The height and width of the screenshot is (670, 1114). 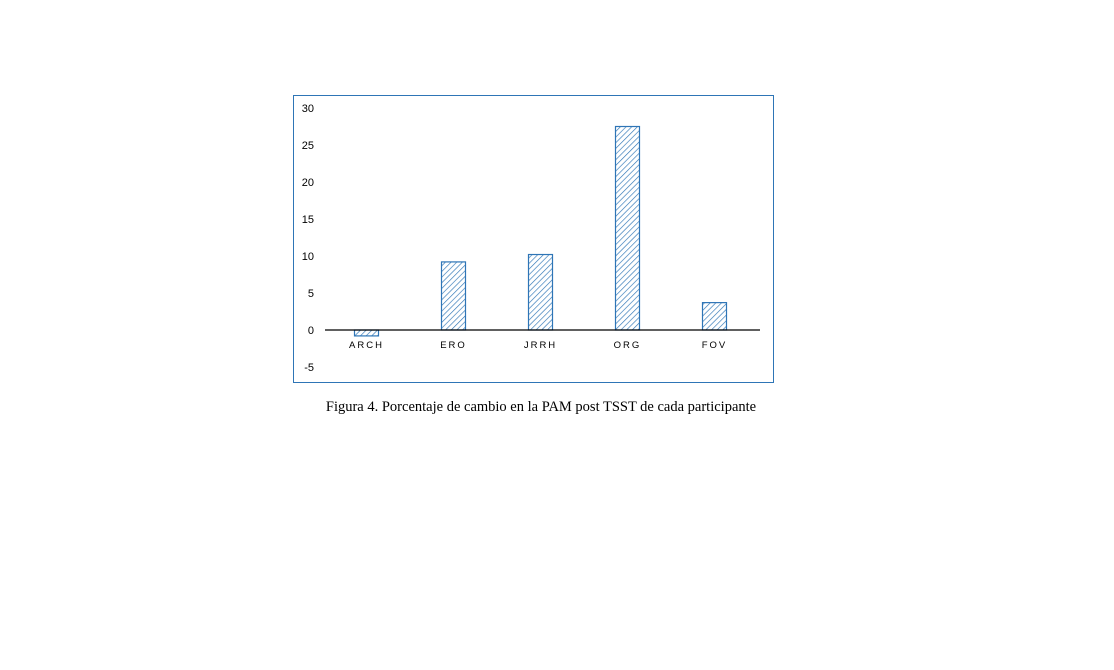 What do you see at coordinates (453, 345) in the screenshot?
I see `x-tick-label: ERO` at bounding box center [453, 345].